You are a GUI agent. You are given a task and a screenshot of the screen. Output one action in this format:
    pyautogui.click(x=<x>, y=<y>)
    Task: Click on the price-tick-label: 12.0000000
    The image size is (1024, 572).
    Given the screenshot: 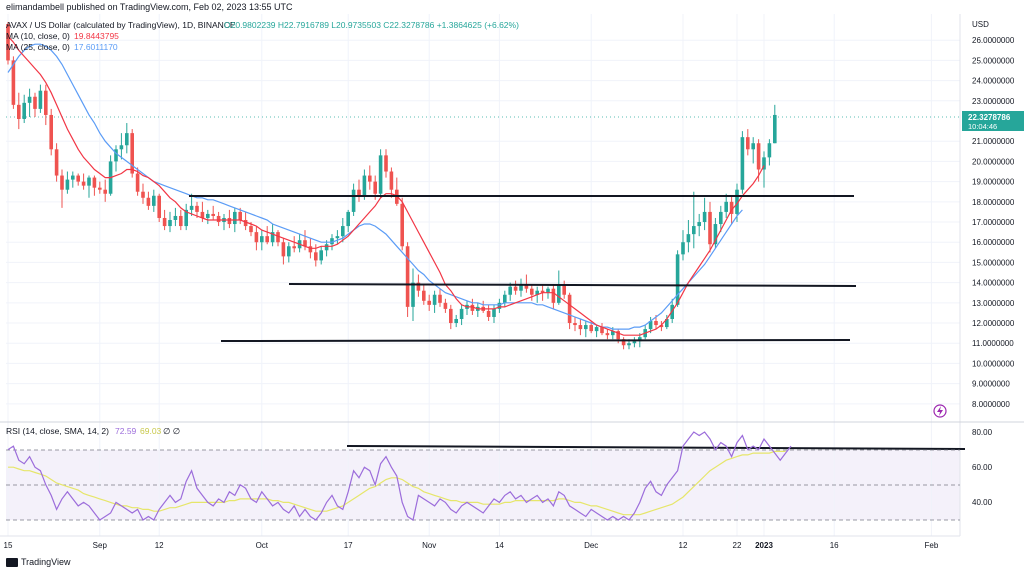 What is the action you would take?
    pyautogui.click(x=993, y=323)
    